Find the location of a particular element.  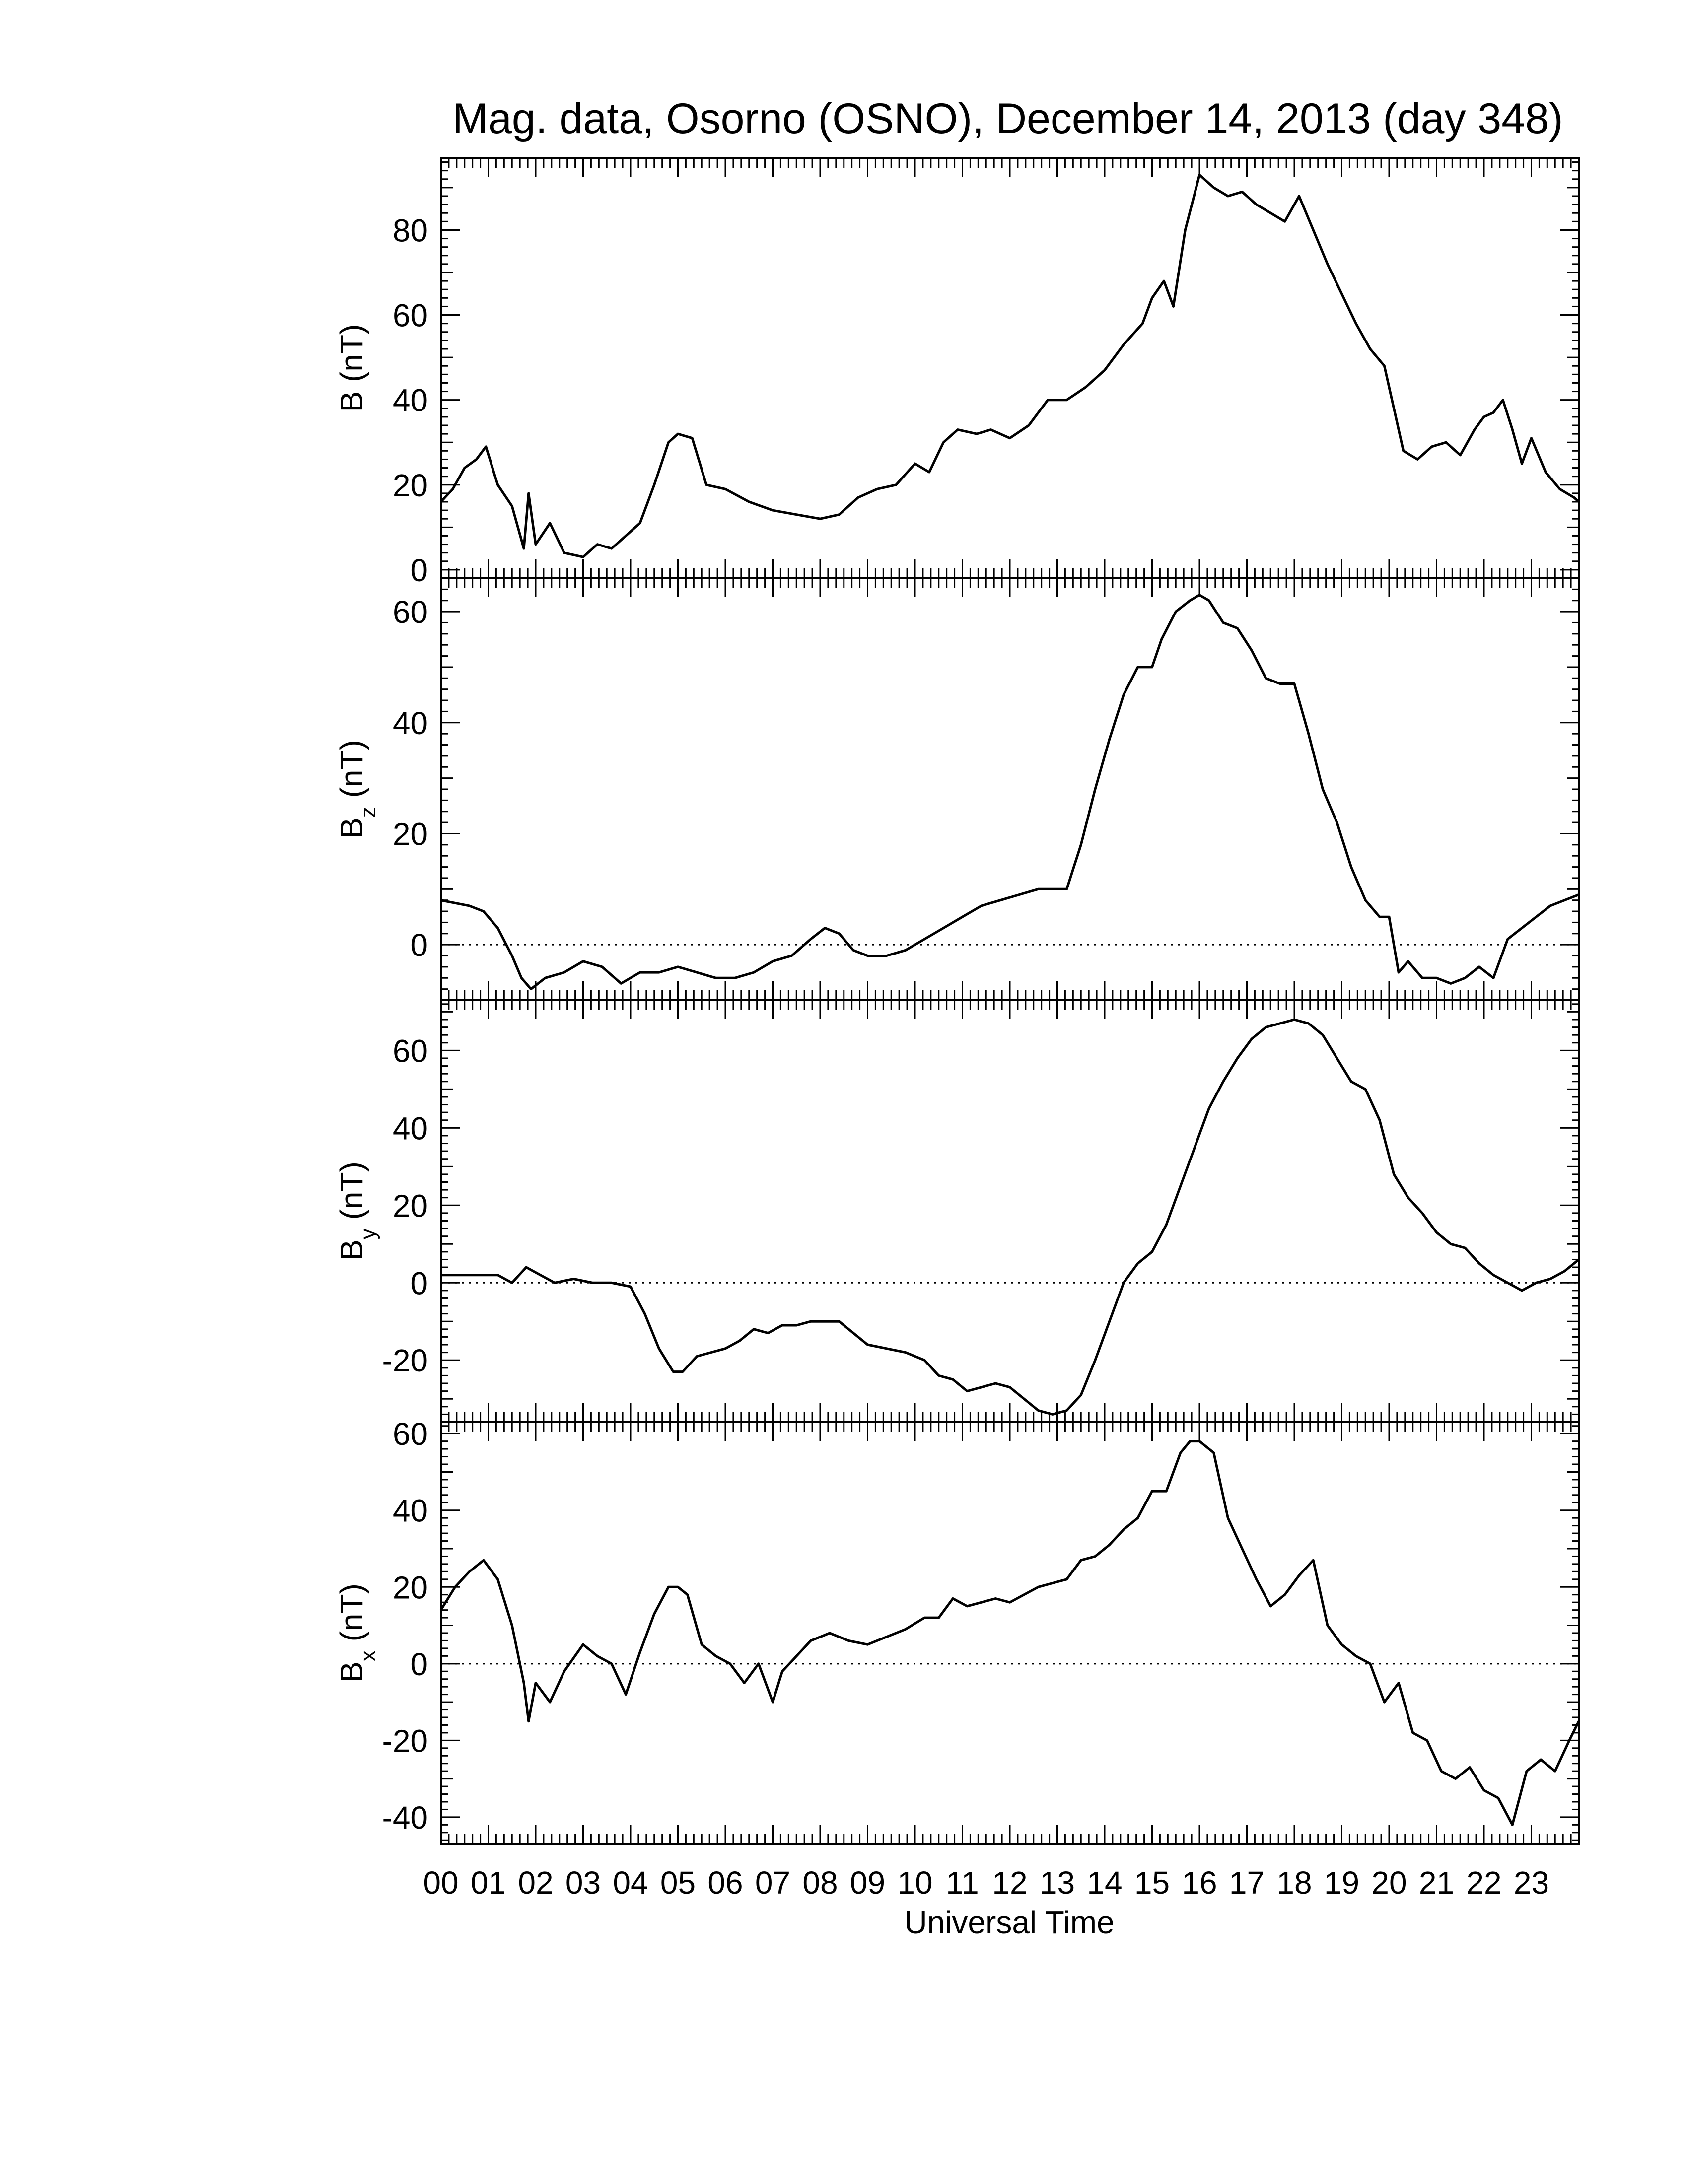

x-tick-label: 20 is located at coordinates (1389, 1883).